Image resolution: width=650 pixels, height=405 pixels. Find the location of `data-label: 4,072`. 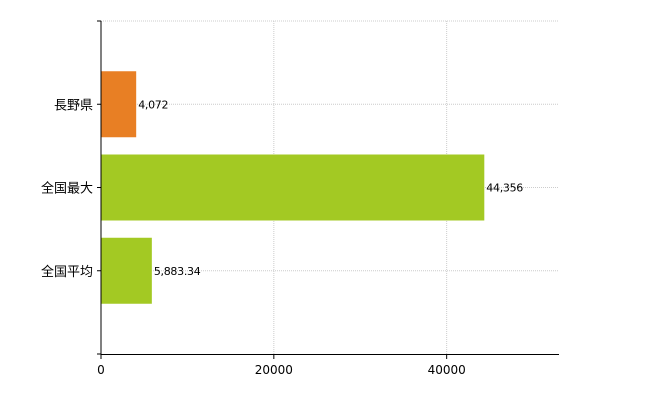

data-label: 4,072 is located at coordinates (153, 104).